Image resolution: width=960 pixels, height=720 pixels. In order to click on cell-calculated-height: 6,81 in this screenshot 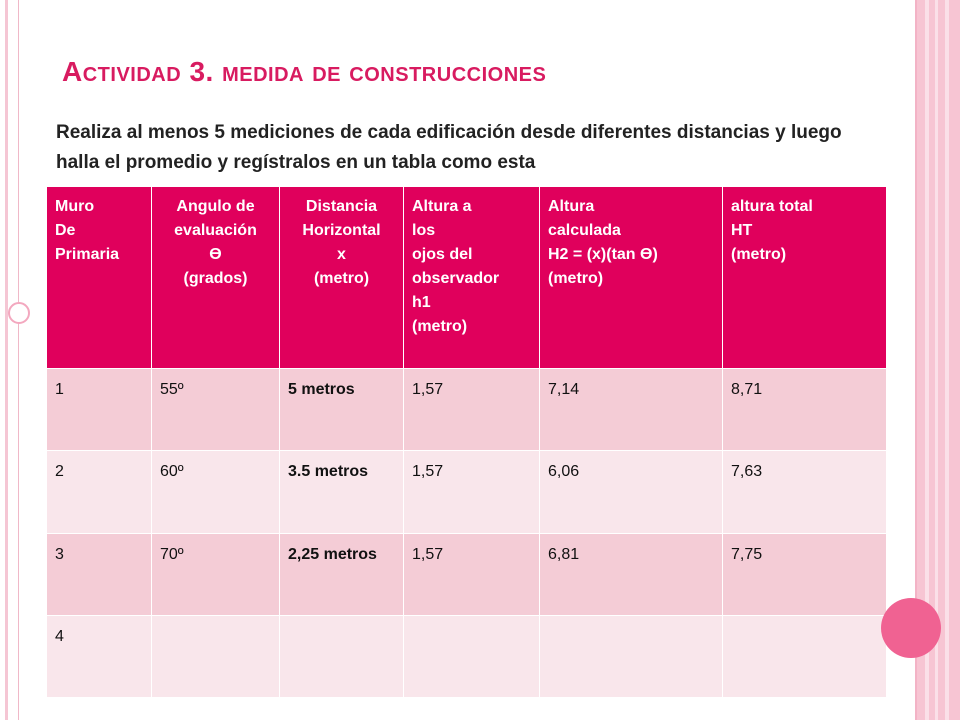, I will do `click(631, 574)`.